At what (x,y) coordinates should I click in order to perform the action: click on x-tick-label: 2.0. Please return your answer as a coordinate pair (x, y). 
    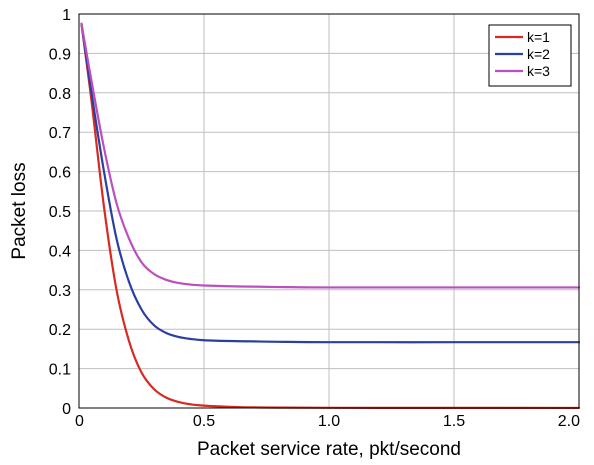
    Looking at the image, I should click on (569, 421).